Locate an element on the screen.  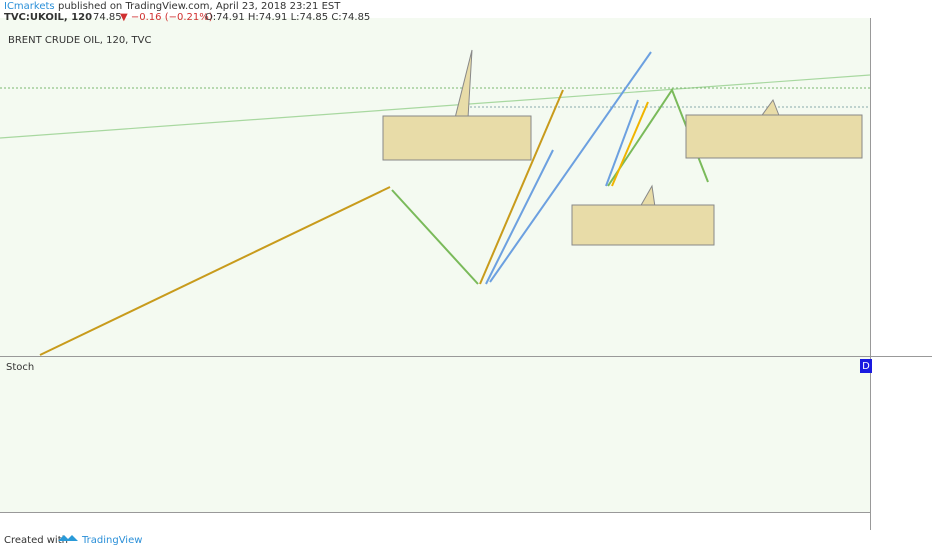
last: 74.85 is located at coordinates (107, 17).